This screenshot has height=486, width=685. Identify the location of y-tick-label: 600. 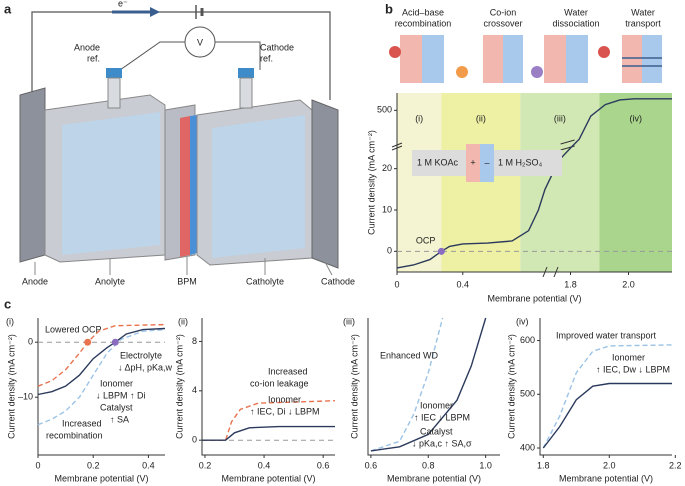
(527, 340).